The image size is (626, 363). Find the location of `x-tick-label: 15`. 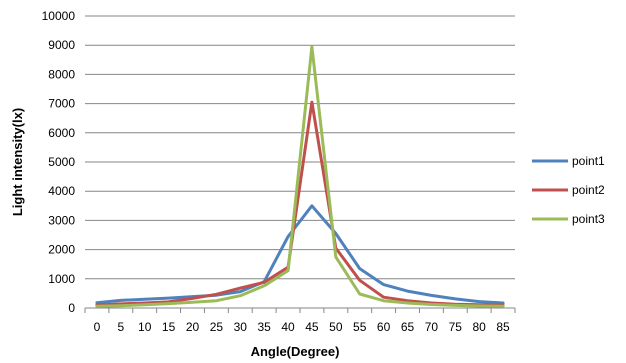

x-tick-label: 15 is located at coordinates (169, 327).